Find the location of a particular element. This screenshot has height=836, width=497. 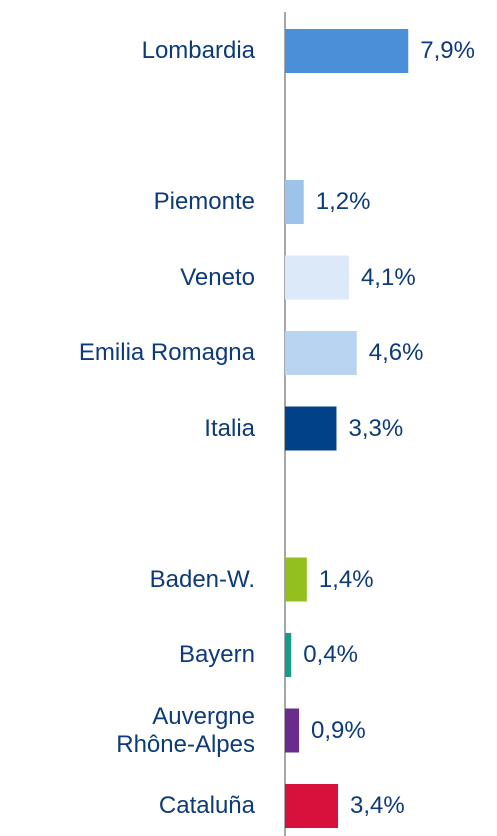

category-label: Emilia Romagna is located at coordinates (166, 352).